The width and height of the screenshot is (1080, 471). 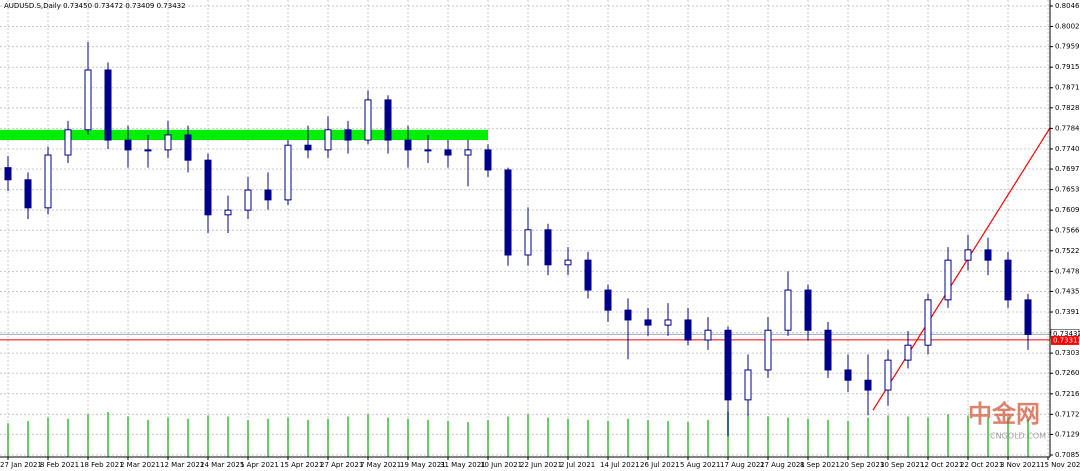 What do you see at coordinates (660, 465) in the screenshot?
I see `x-tick-label: 26 Jul 2021` at bounding box center [660, 465].